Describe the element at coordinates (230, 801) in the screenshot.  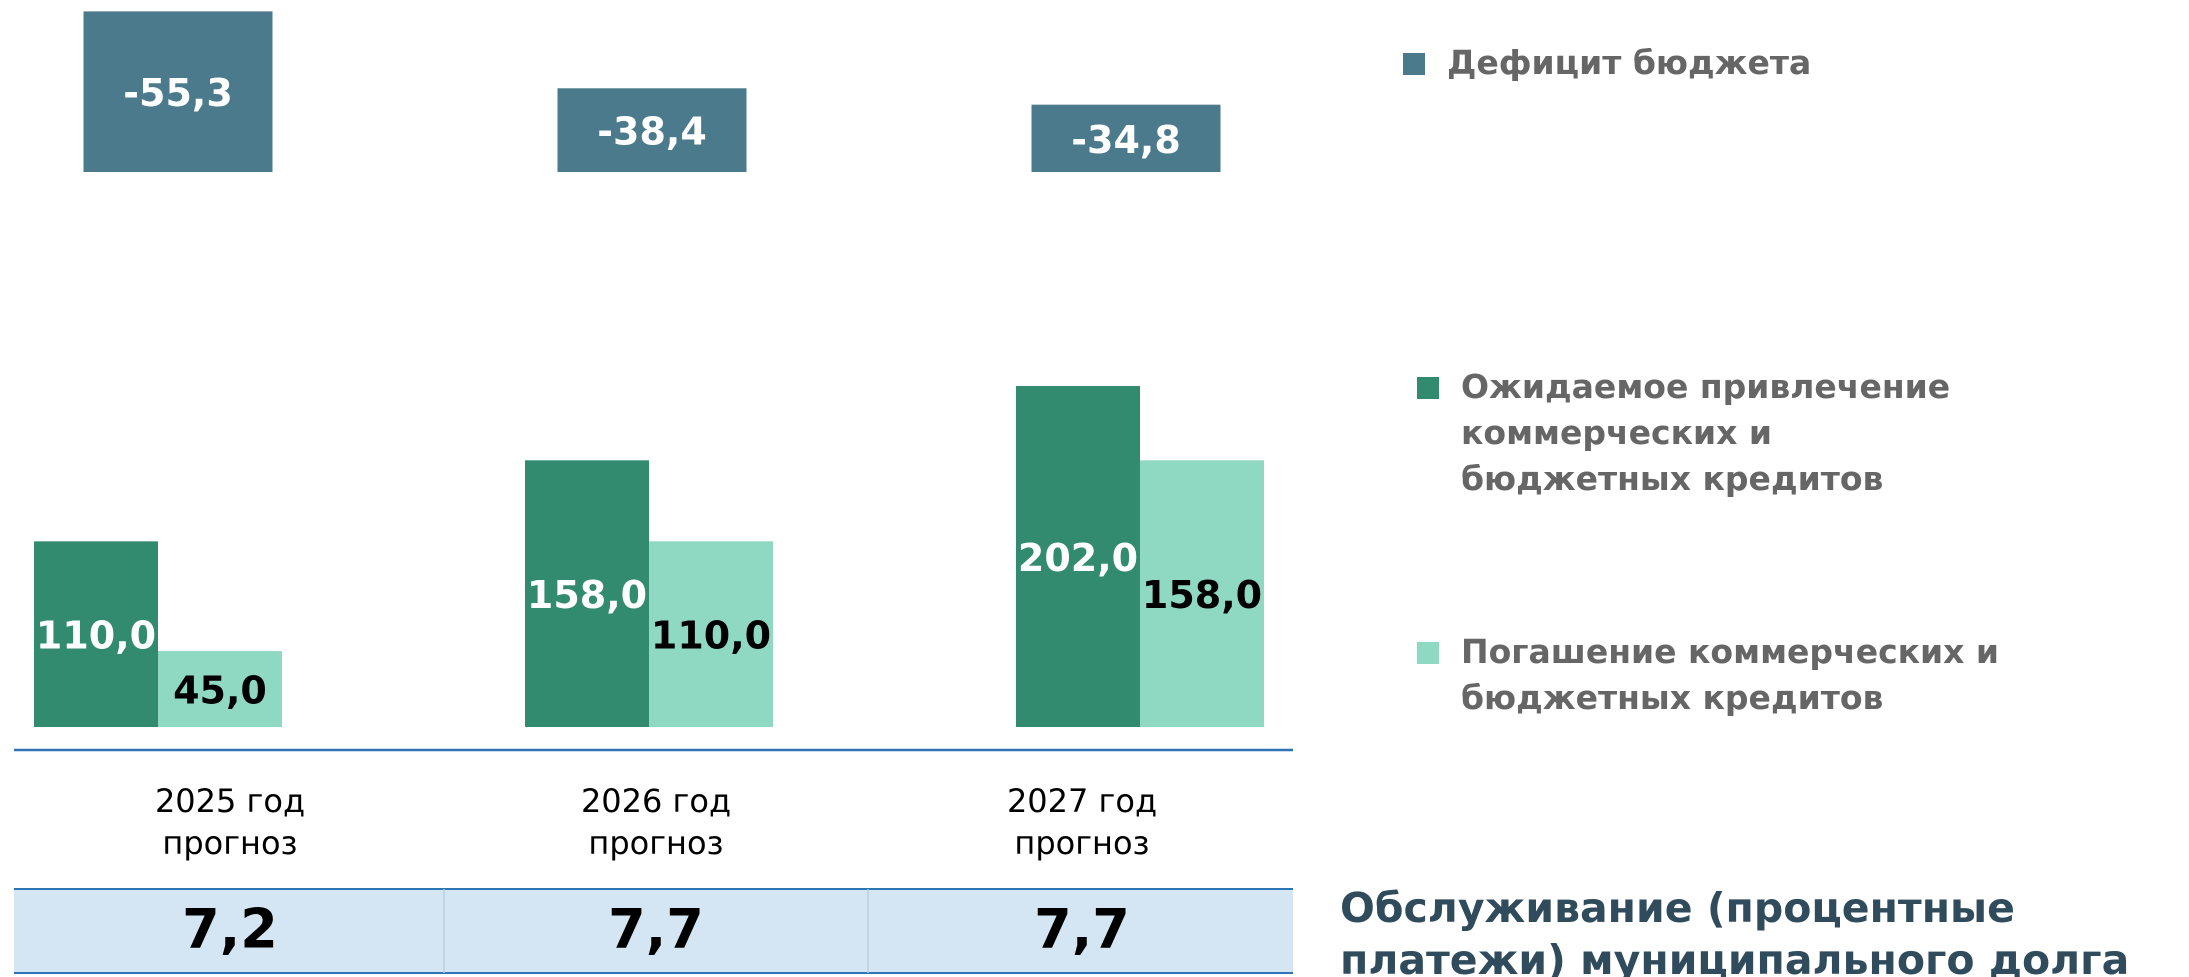
I see `x-tick-label: 2025 год` at that location.